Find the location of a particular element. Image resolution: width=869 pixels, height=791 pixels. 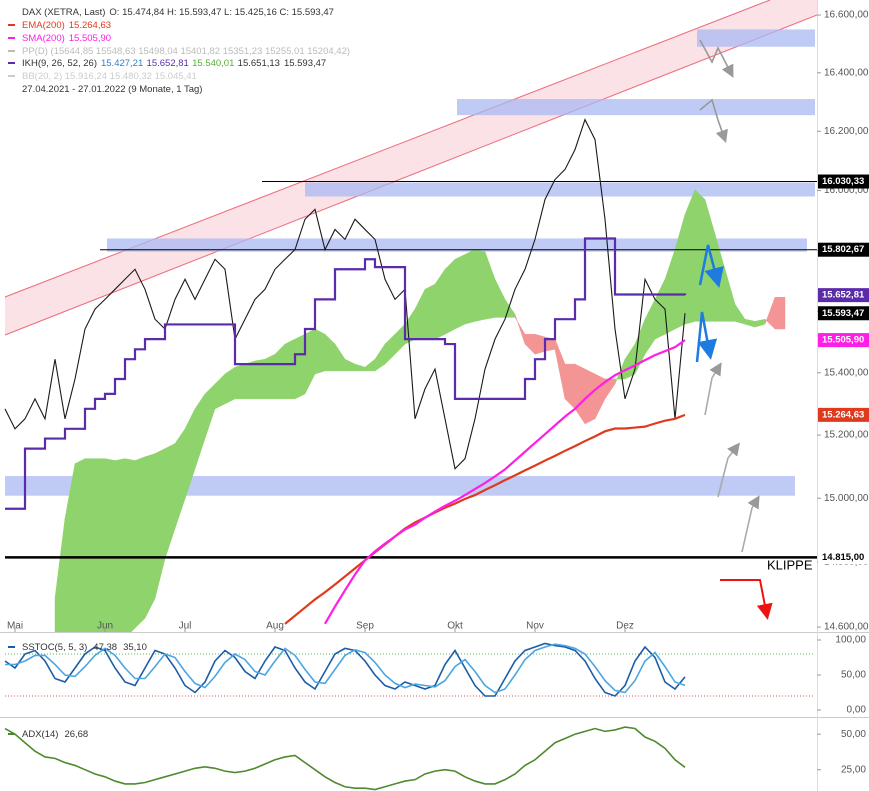

x-tick-label: Okt is located at coordinates (455, 626).